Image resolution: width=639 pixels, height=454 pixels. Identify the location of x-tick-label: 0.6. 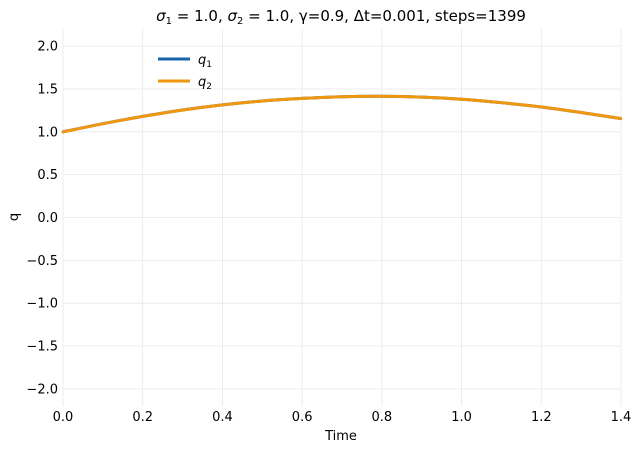
(302, 417).